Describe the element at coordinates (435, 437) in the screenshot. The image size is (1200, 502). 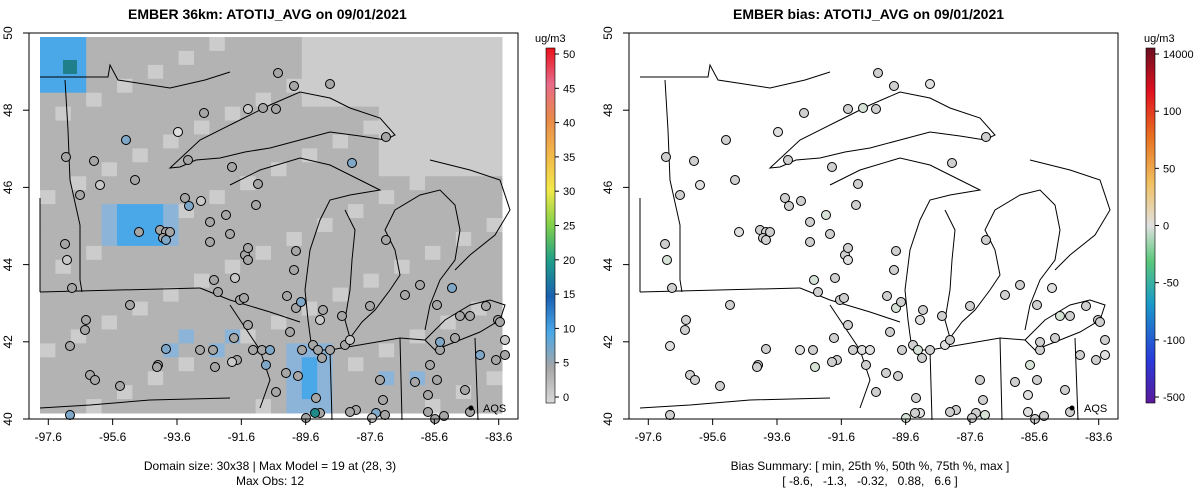
I see `x-tick-label: -85.6` at that location.